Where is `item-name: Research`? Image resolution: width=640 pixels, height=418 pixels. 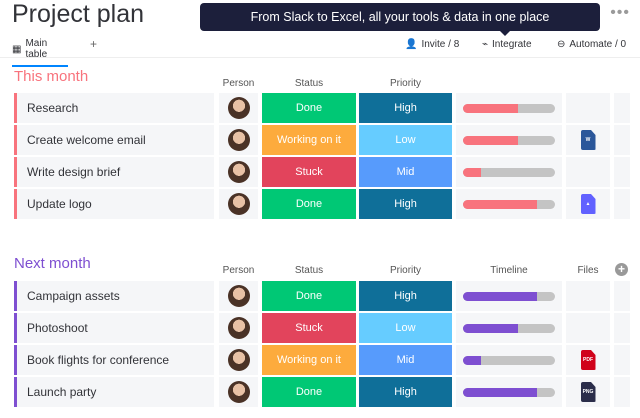
item-name: Research is located at coordinates (114, 108).